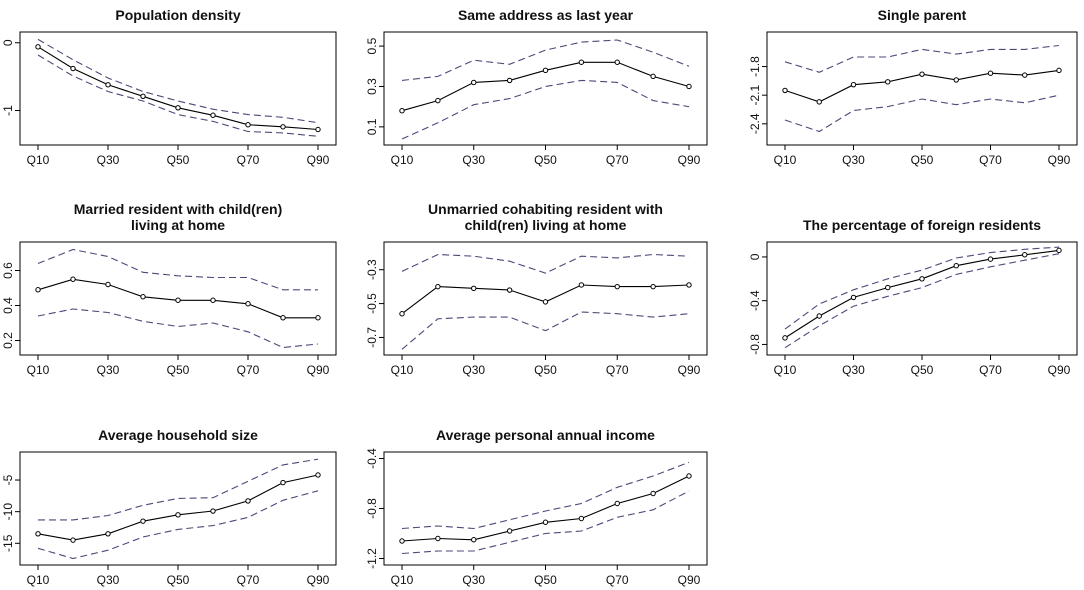 The height and width of the screenshot is (590, 1084). I want to click on panel-title: Married resident with child(ren), so click(178, 209).